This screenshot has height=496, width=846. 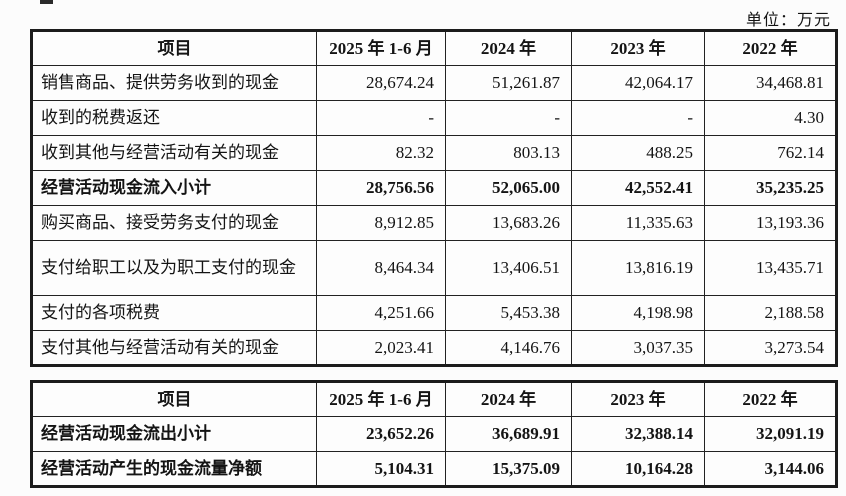 I want to click on row-label: 支付的各项税费, so click(x=174, y=313).